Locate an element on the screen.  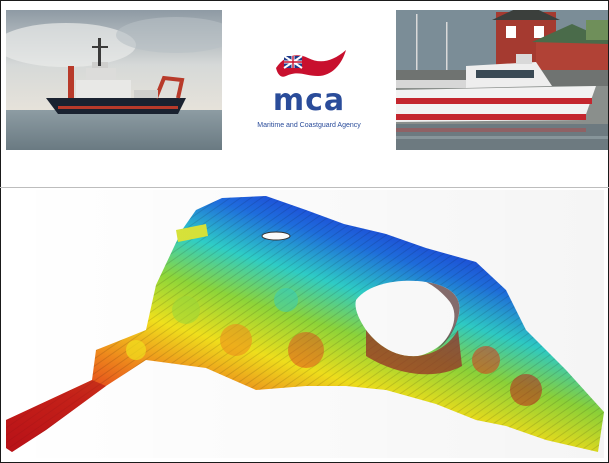
flag-wave-icon is located at coordinates (311, 63).